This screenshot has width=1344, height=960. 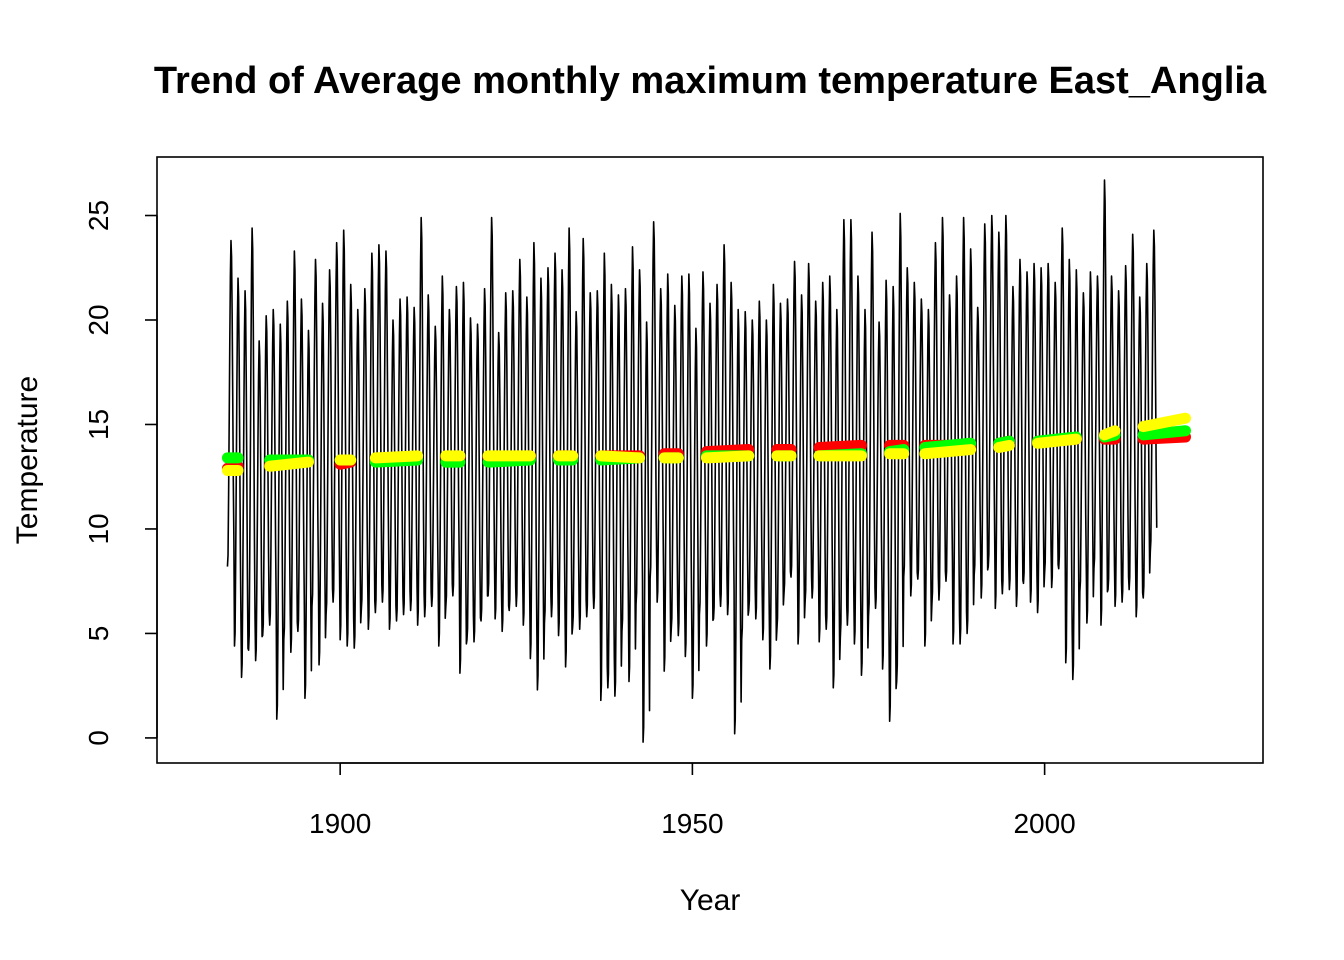 What do you see at coordinates (98, 319) in the screenshot?
I see `y-tick-label: 20` at bounding box center [98, 319].